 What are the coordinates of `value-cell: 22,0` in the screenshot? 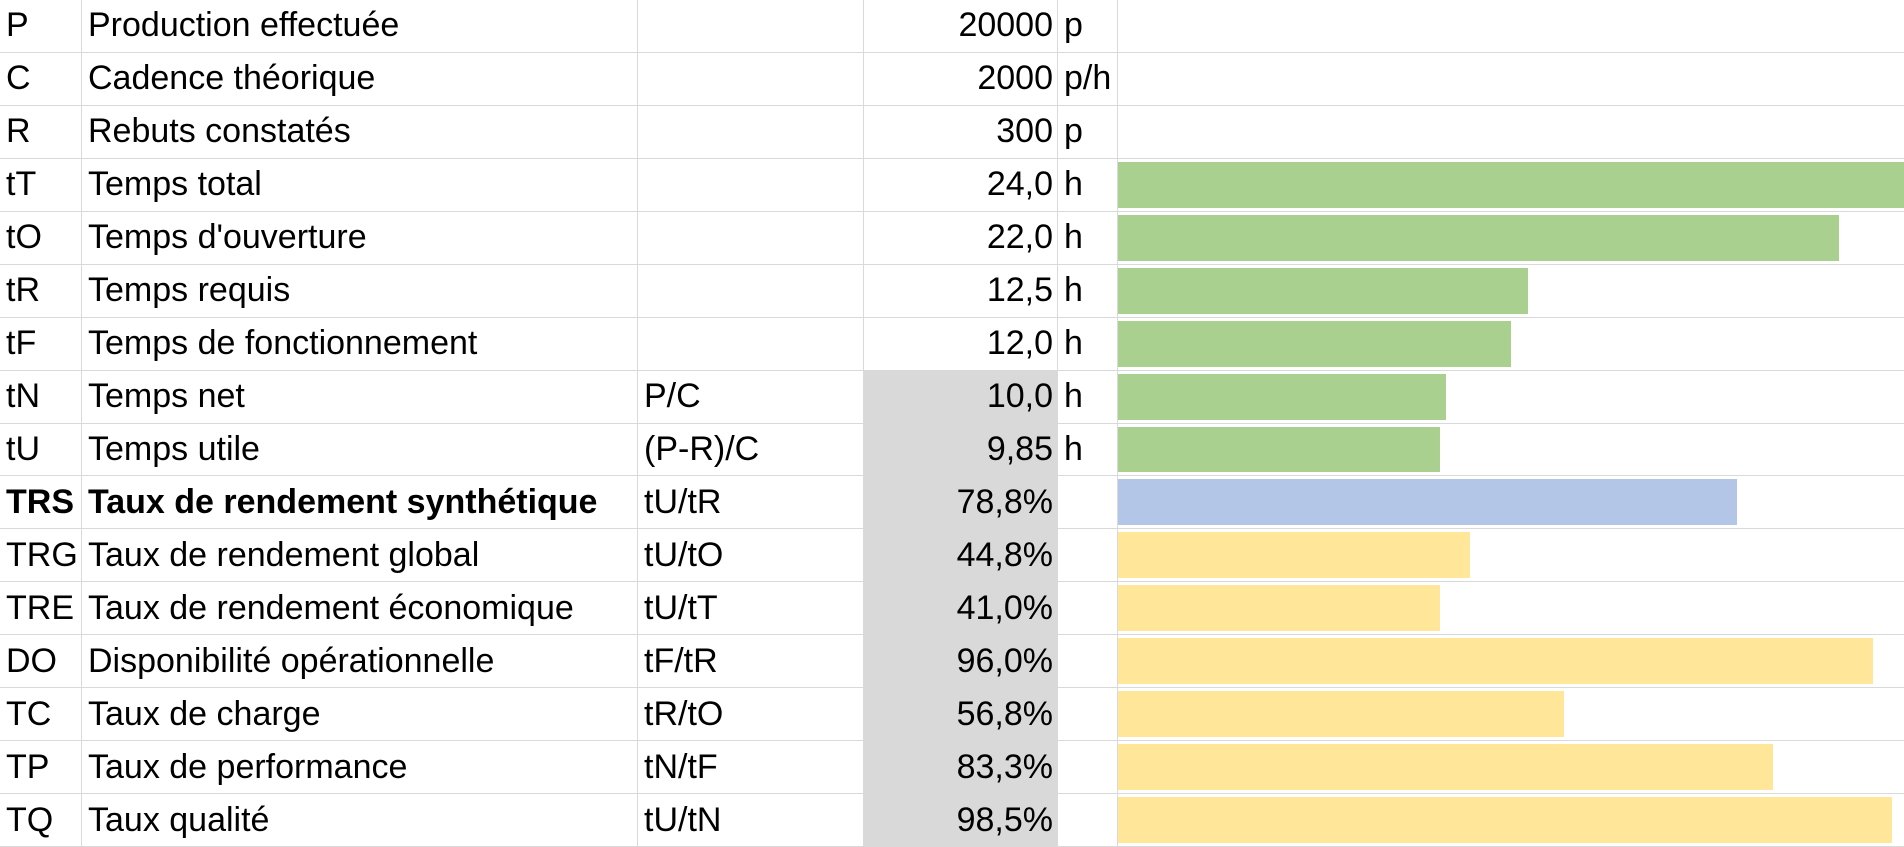 It's located at (961, 238).